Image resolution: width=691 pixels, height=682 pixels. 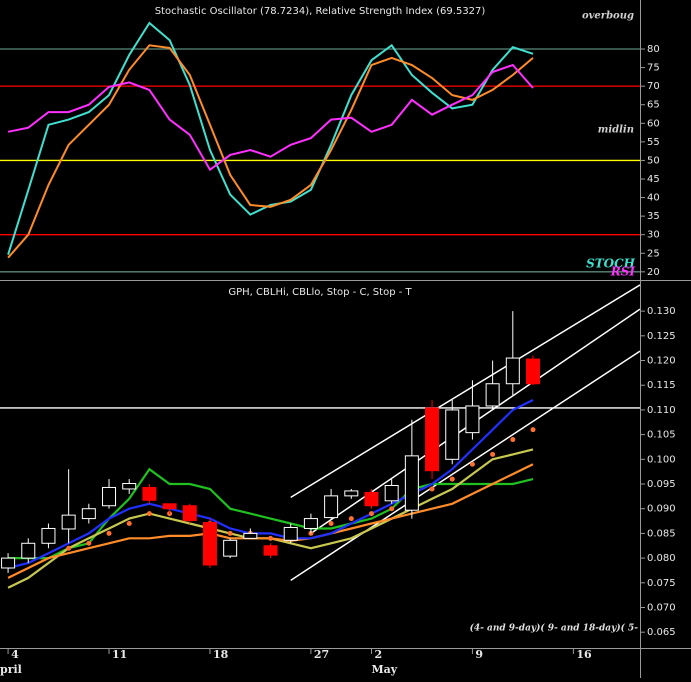 What do you see at coordinates (320, 292) in the screenshot?
I see `chart-title: GPH, CBLHi, CBLlo, Stop - C, Stop - T` at bounding box center [320, 292].